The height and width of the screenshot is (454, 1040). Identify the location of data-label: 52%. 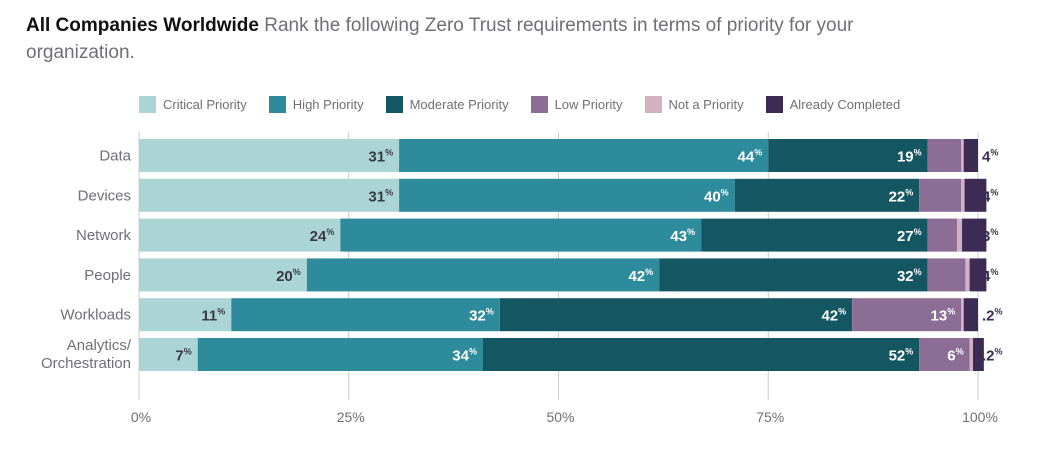
(901, 356).